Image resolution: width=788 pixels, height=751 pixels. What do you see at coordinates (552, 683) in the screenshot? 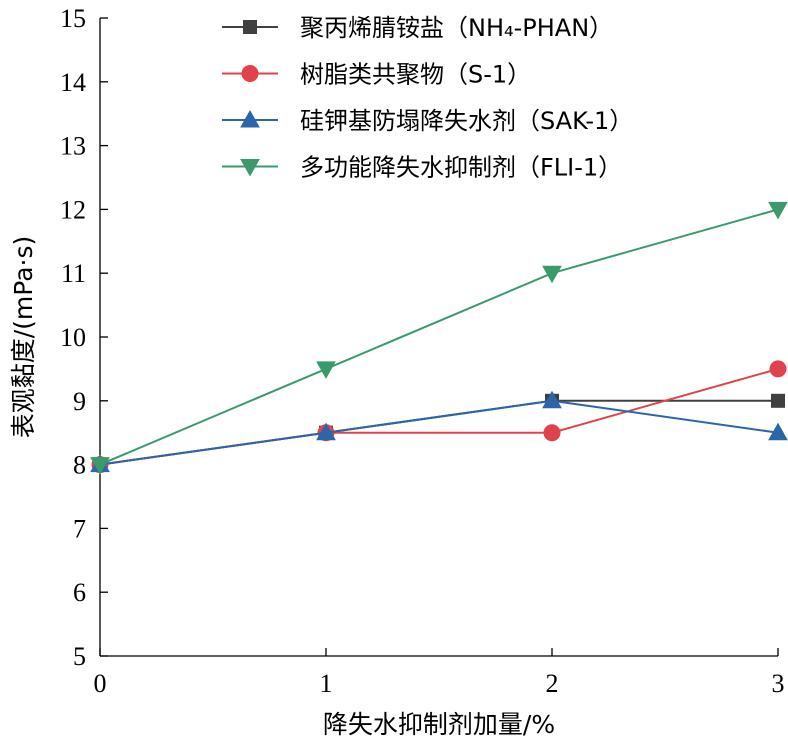
I see `x-tick-label: 2` at bounding box center [552, 683].